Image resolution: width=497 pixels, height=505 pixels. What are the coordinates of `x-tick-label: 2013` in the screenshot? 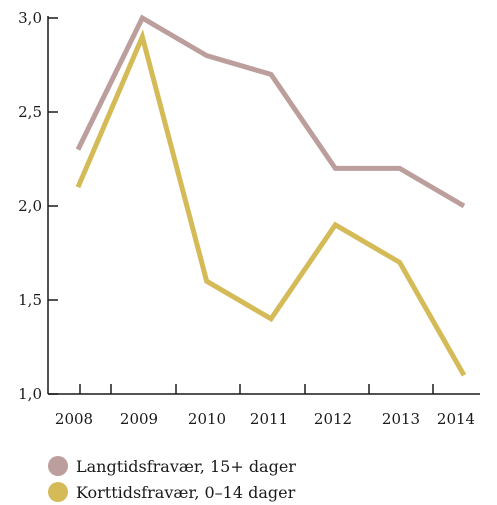 It's located at (401, 419).